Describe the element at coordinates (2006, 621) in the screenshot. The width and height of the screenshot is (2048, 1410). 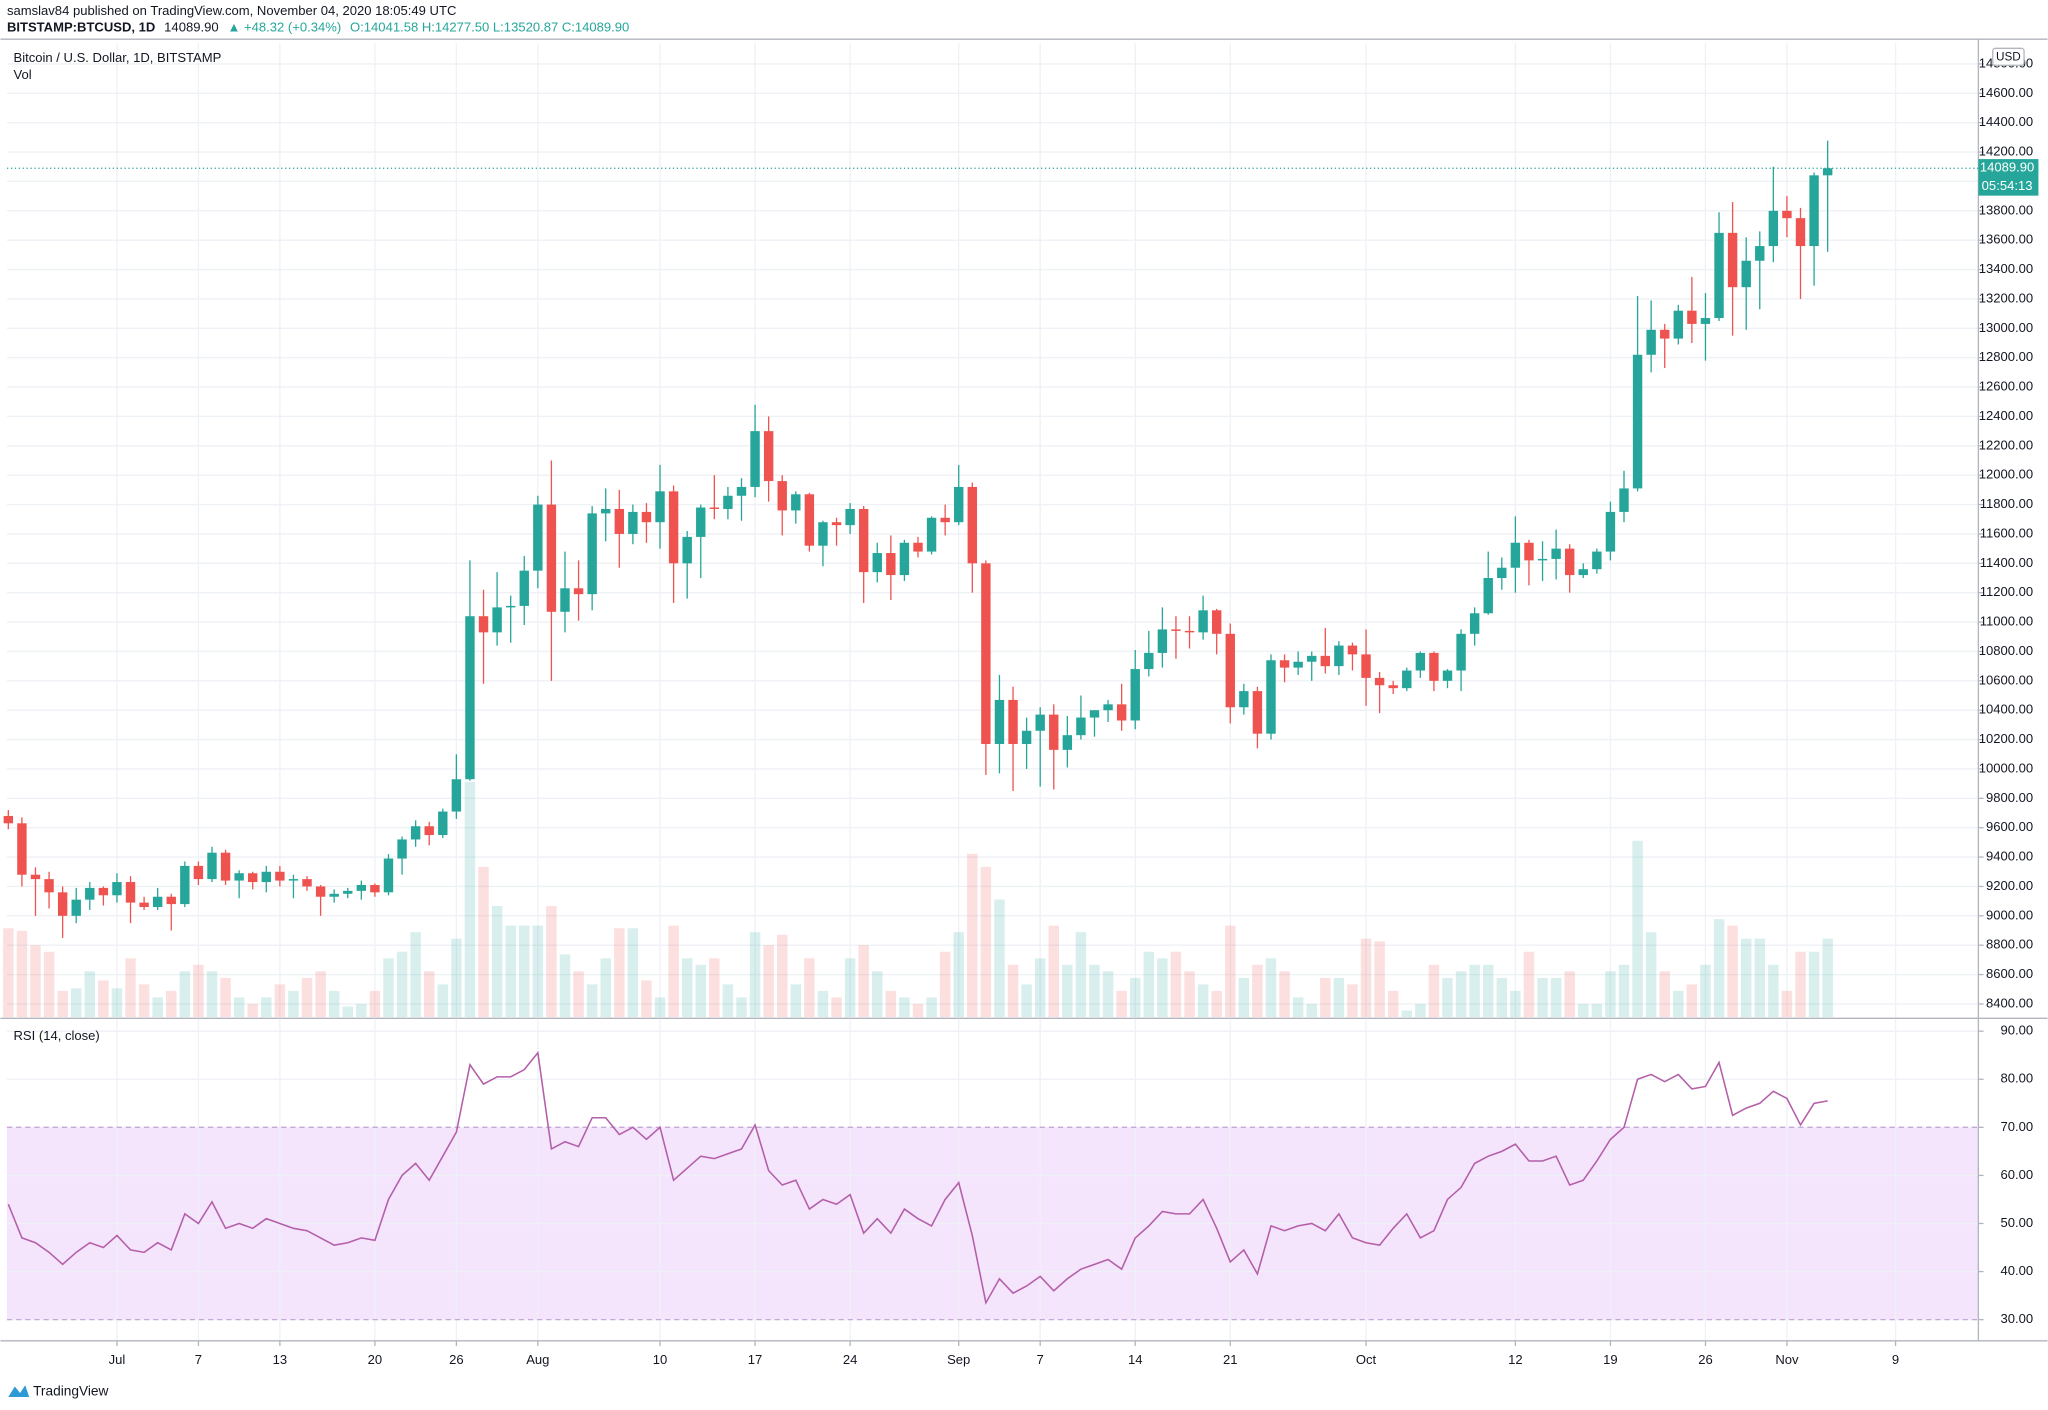
I see `y-tick-label: 11000.00` at that location.